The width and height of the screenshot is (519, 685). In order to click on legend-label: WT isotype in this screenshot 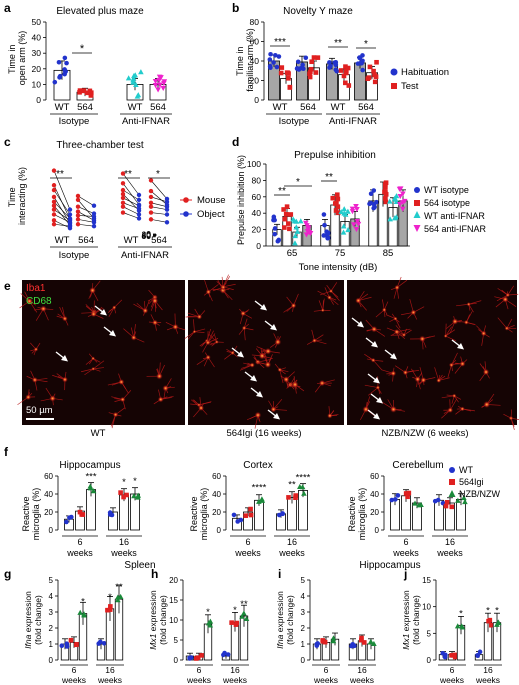, I will do `click(446, 190)`.